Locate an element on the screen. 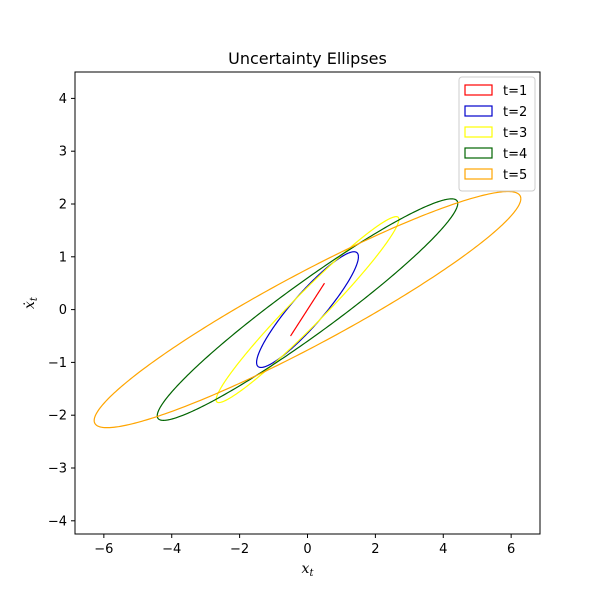 The height and width of the screenshot is (600, 600). legend: t=1 t=2 t=3 t=4 t=5 is located at coordinates (497, 134).